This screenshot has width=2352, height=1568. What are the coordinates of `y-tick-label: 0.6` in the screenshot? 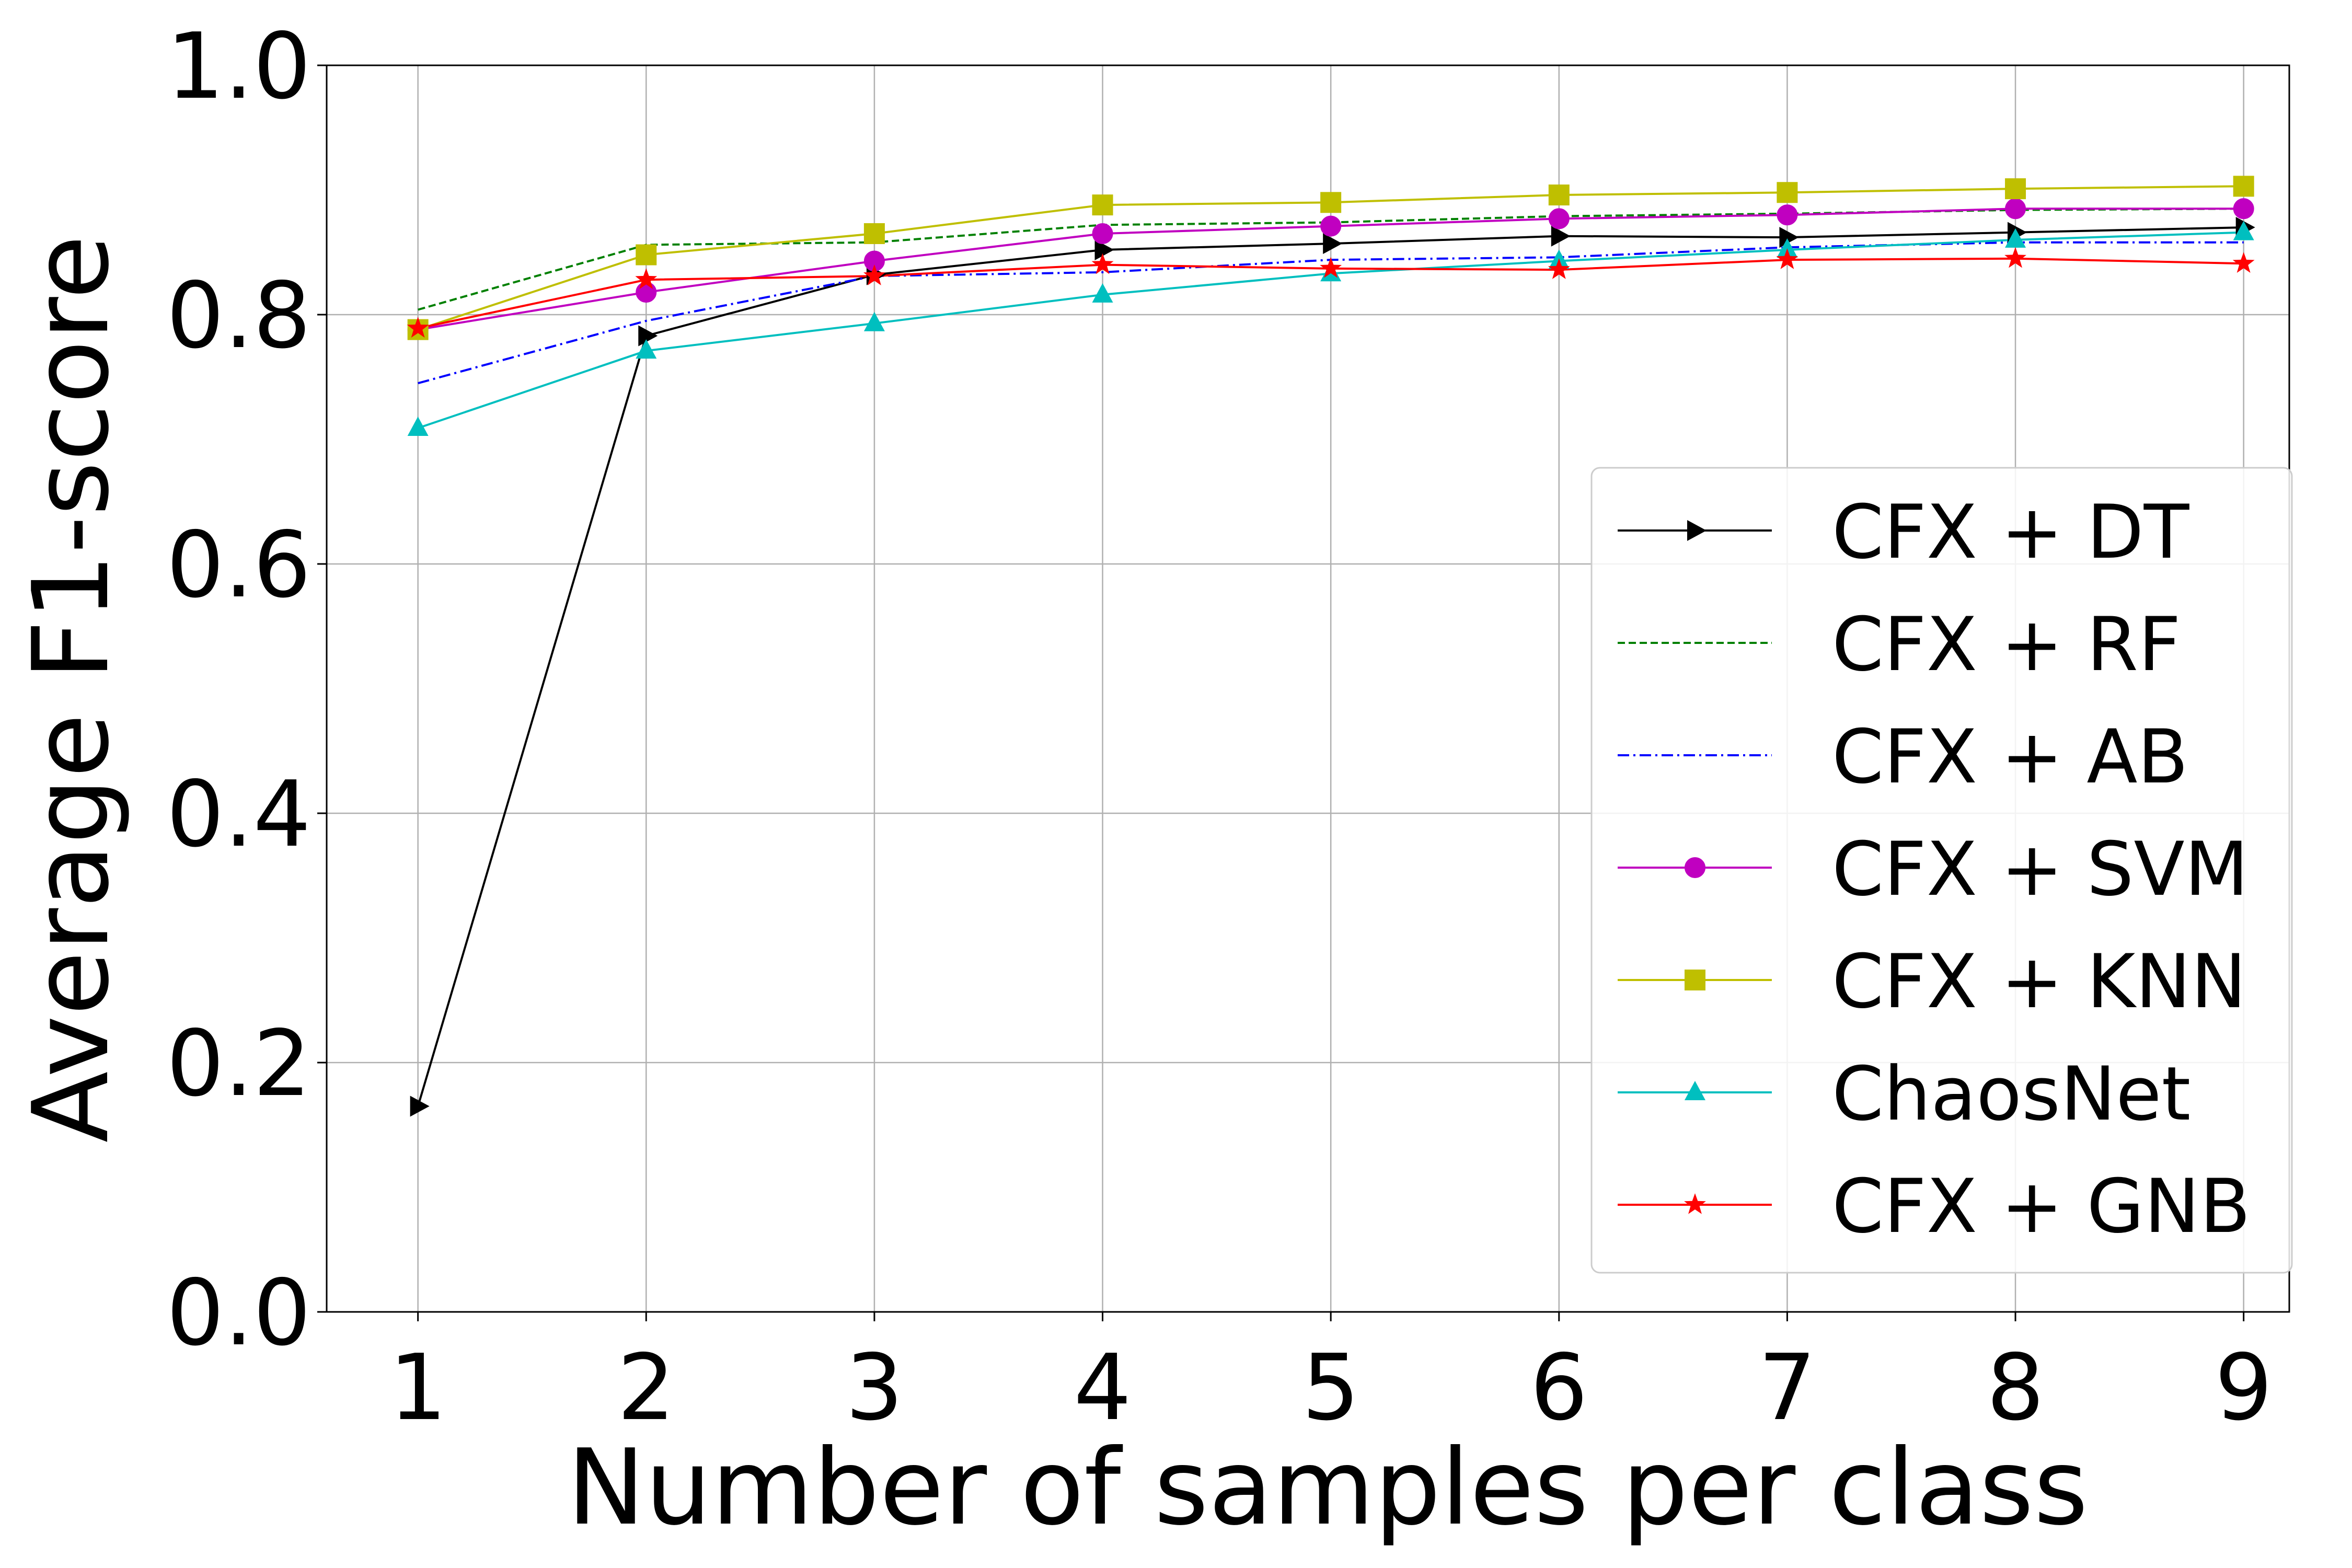 It's located at (238, 565).